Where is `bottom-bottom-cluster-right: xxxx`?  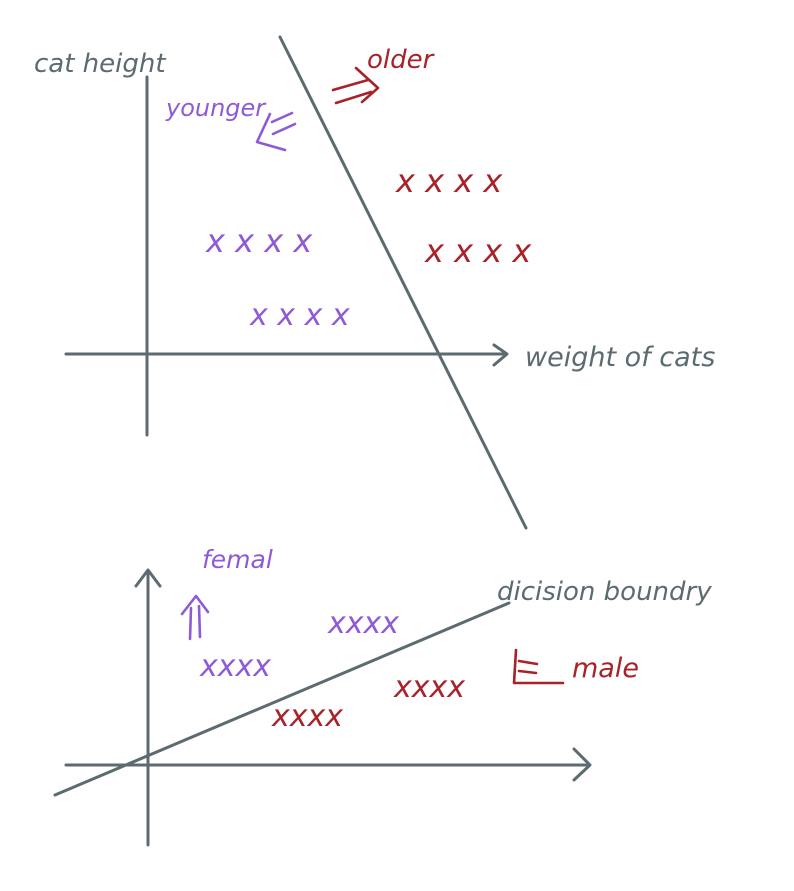 bottom-bottom-cluster-right: xxxx is located at coordinates (429, 687).